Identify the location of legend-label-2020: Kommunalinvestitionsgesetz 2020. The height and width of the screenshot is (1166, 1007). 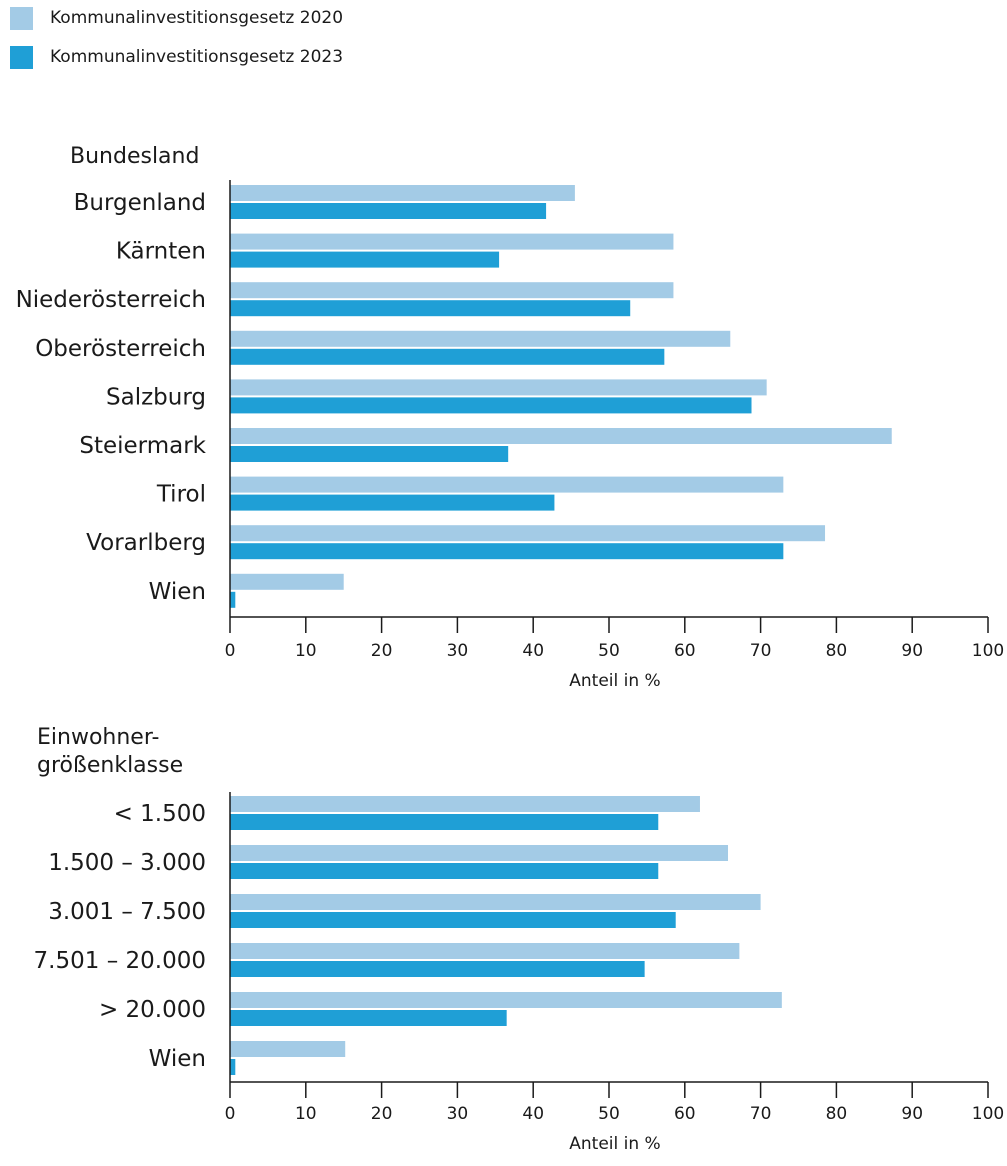
(197, 18).